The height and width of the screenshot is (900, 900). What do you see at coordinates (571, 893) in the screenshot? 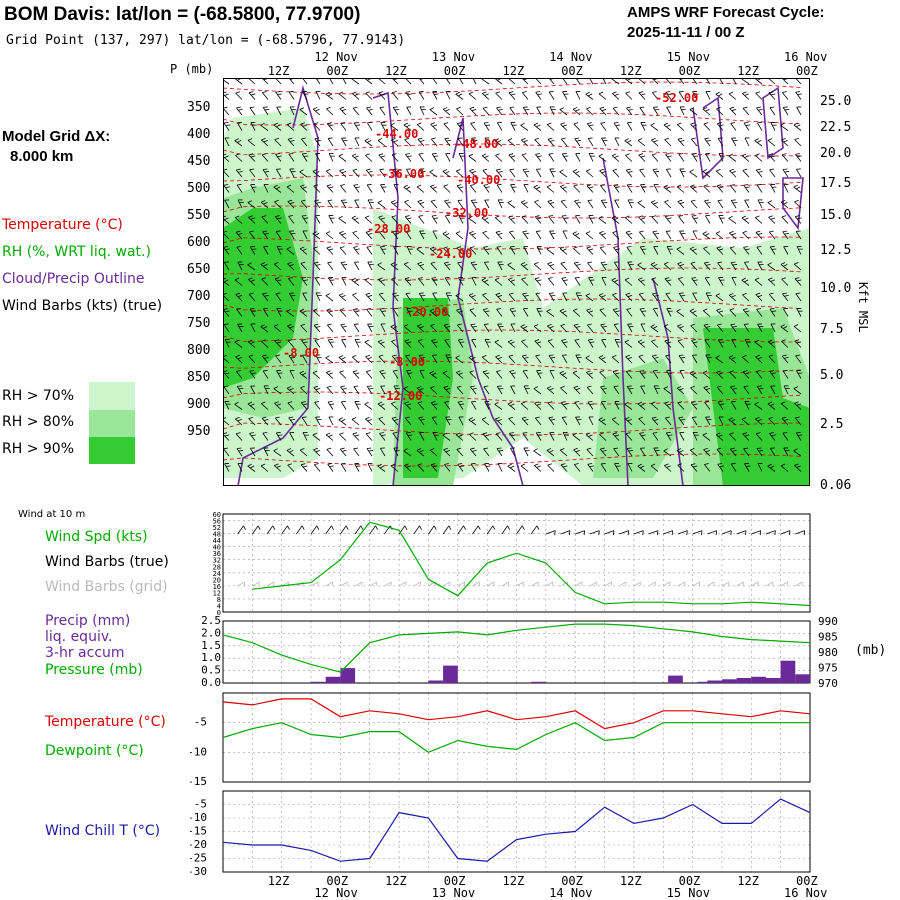
I see `bottom-date-label: 14 Nov` at bounding box center [571, 893].